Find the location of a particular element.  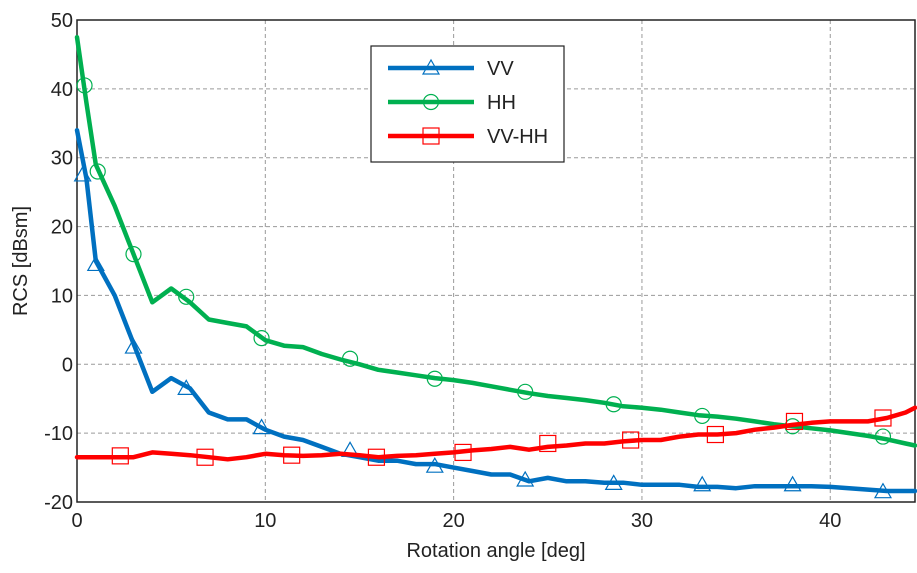

y-tick-label: 50 is located at coordinates (62, 21).